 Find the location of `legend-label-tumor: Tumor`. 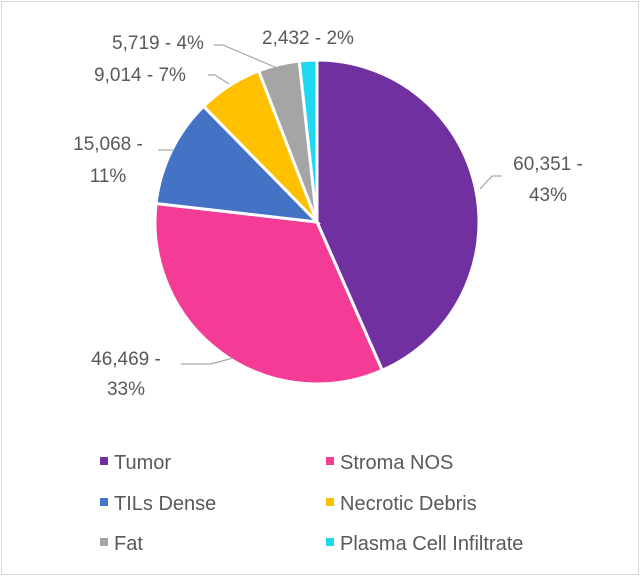

legend-label-tumor: Tumor is located at coordinates (142, 463).